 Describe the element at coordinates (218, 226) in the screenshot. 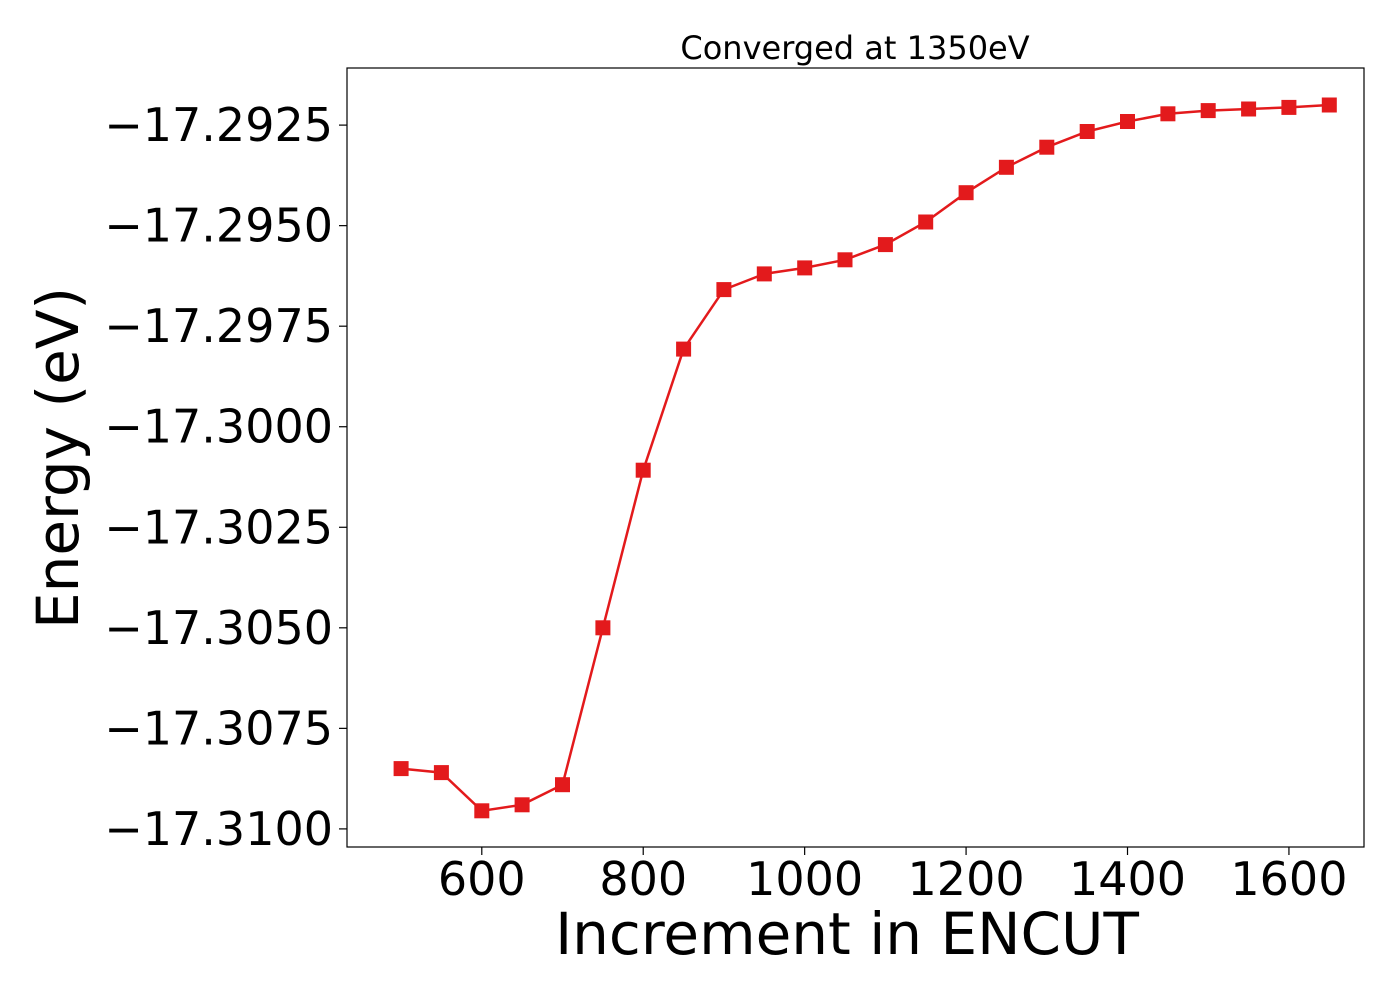

I see `y-tick-label: −17.2950` at that location.